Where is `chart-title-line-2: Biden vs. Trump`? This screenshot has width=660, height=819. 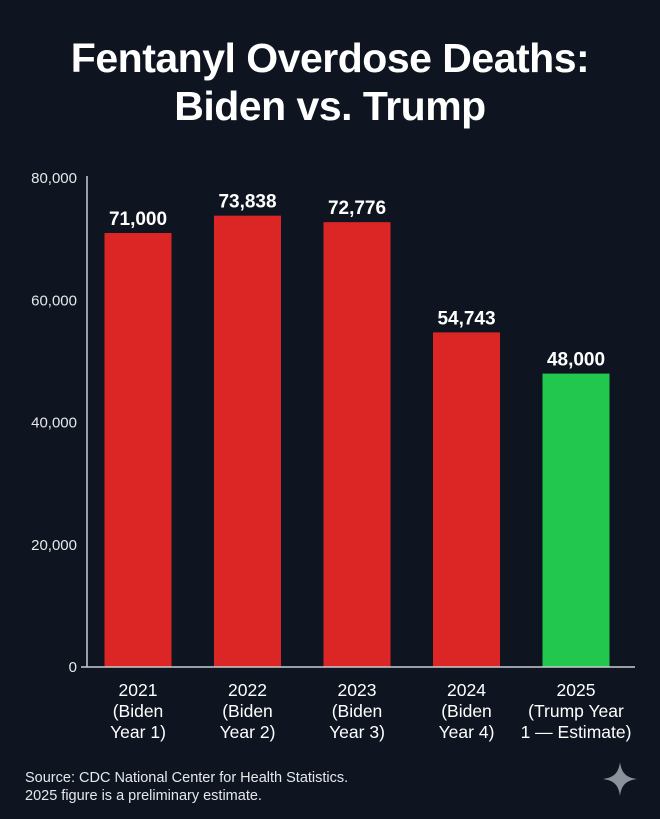 chart-title-line-2: Biden vs. Trump is located at coordinates (330, 106).